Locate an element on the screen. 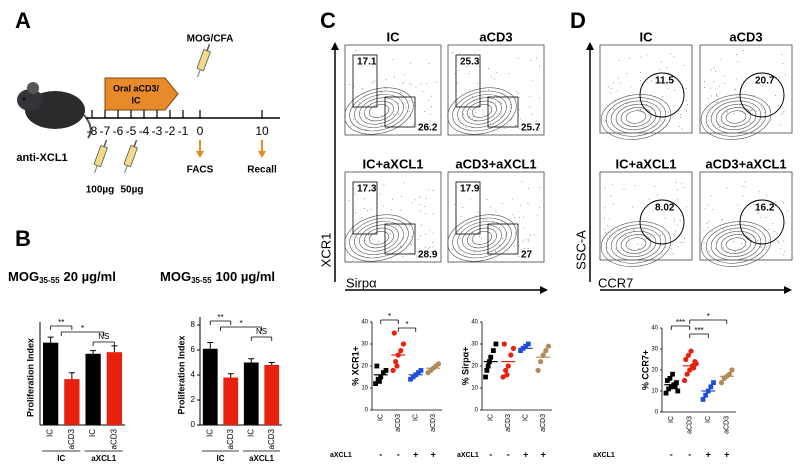 This screenshot has height=466, width=800. syringe-icon is located at coordinates (100, 156).